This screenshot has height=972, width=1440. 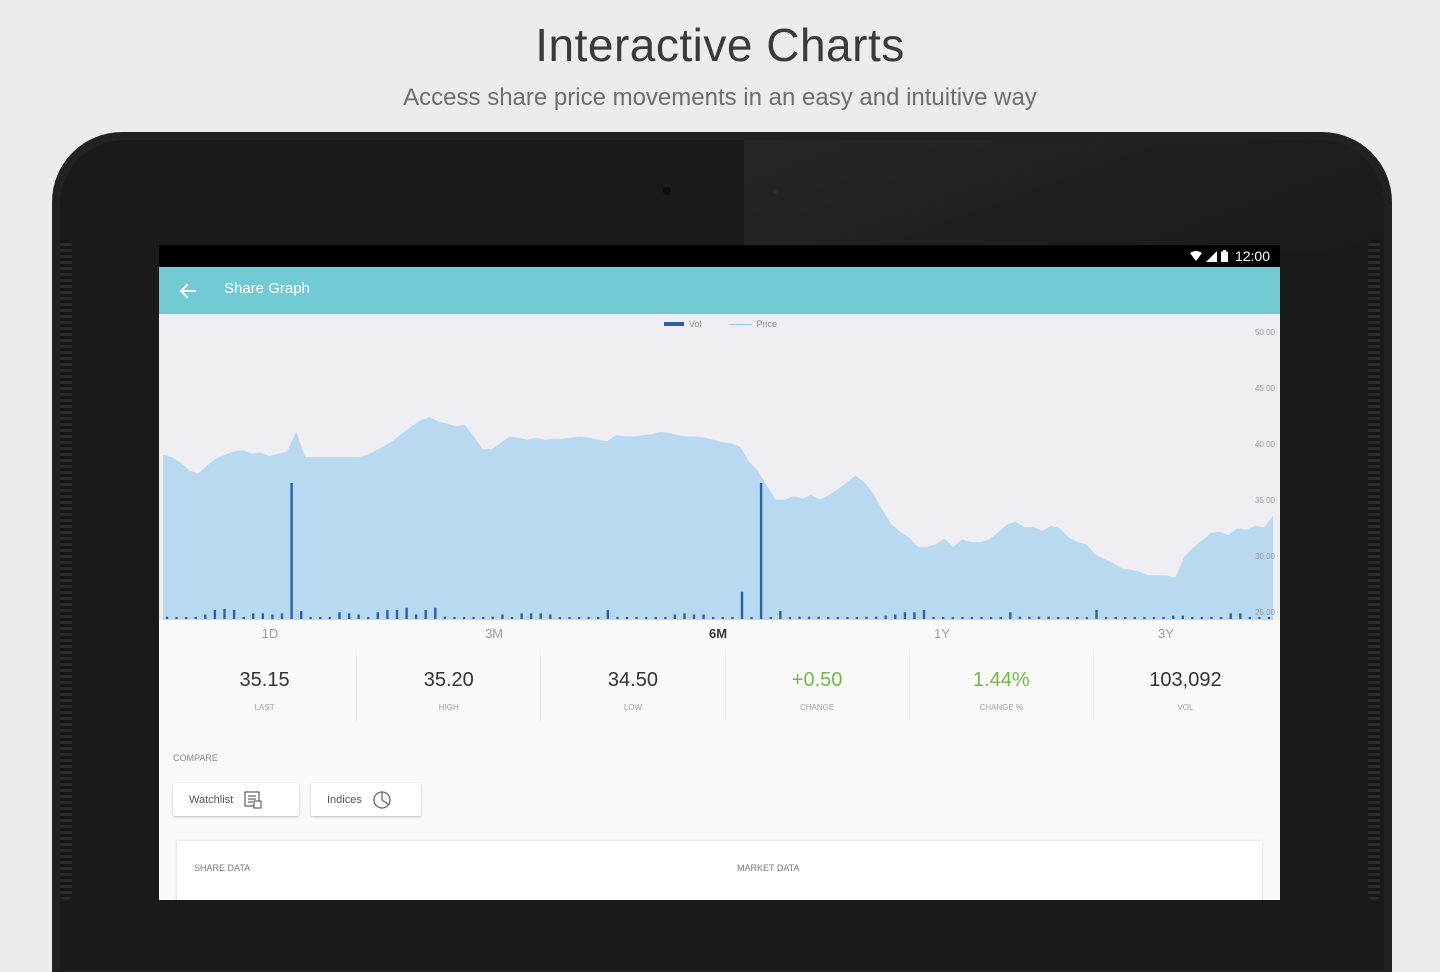 What do you see at coordinates (817, 707) in the screenshot?
I see `stat-label: CHANGE` at bounding box center [817, 707].